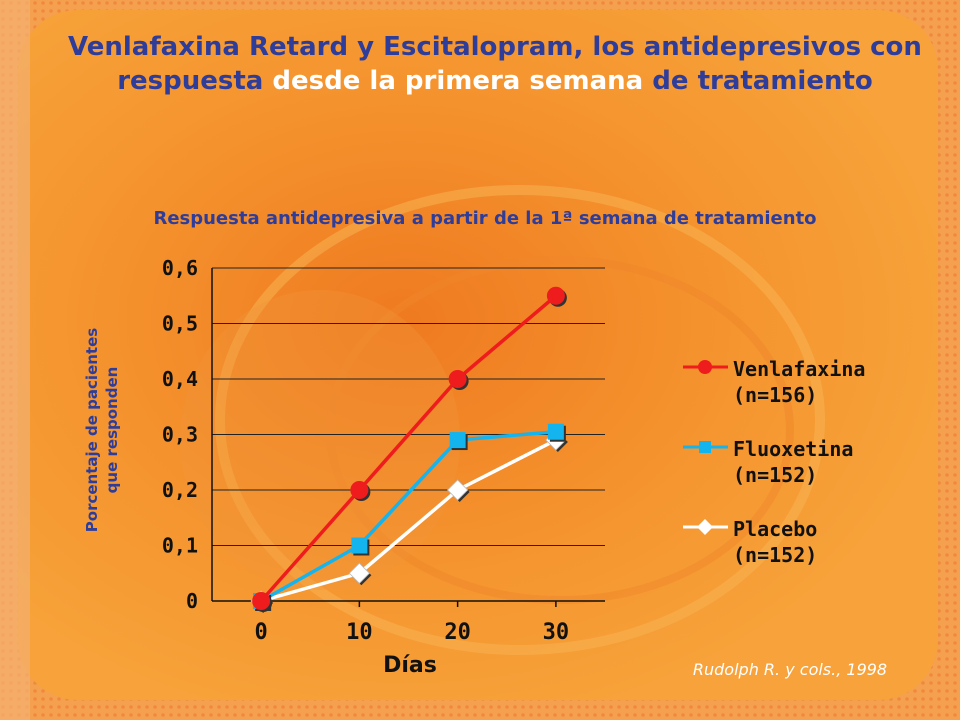 The height and width of the screenshot is (720, 960). Describe the element at coordinates (793, 449) in the screenshot. I see `legend-label: Fluoxetina` at that location.